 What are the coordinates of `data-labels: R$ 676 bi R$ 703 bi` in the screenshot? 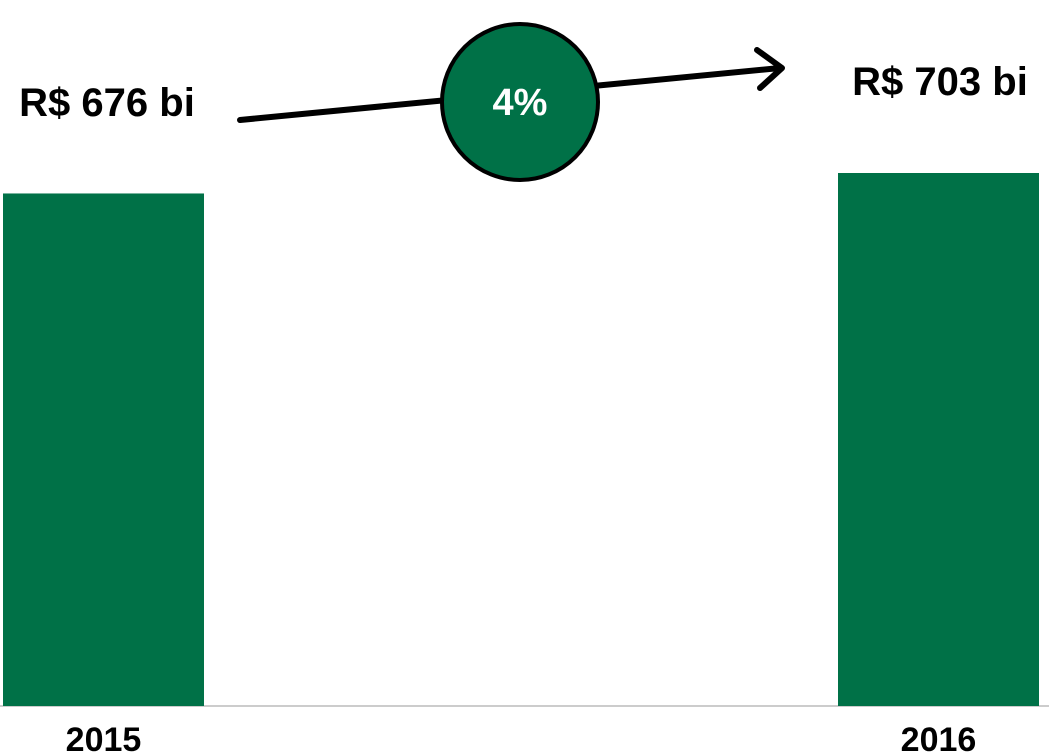 It's located at (523, 92).